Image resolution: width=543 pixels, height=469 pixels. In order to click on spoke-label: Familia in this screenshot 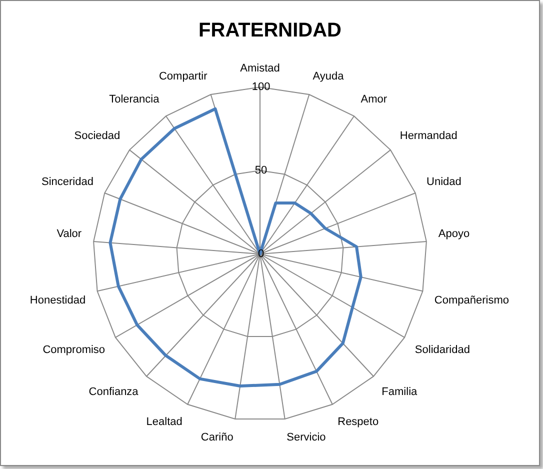, I will do `click(400, 392)`.